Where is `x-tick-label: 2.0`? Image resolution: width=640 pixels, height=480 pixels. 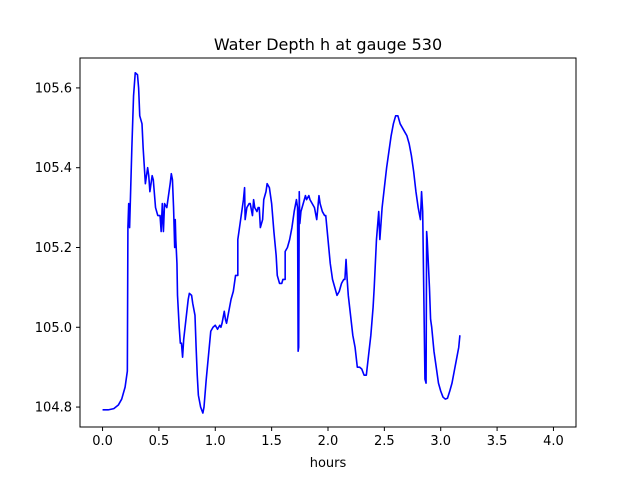
x-tick-label: 2.0 is located at coordinates (328, 441).